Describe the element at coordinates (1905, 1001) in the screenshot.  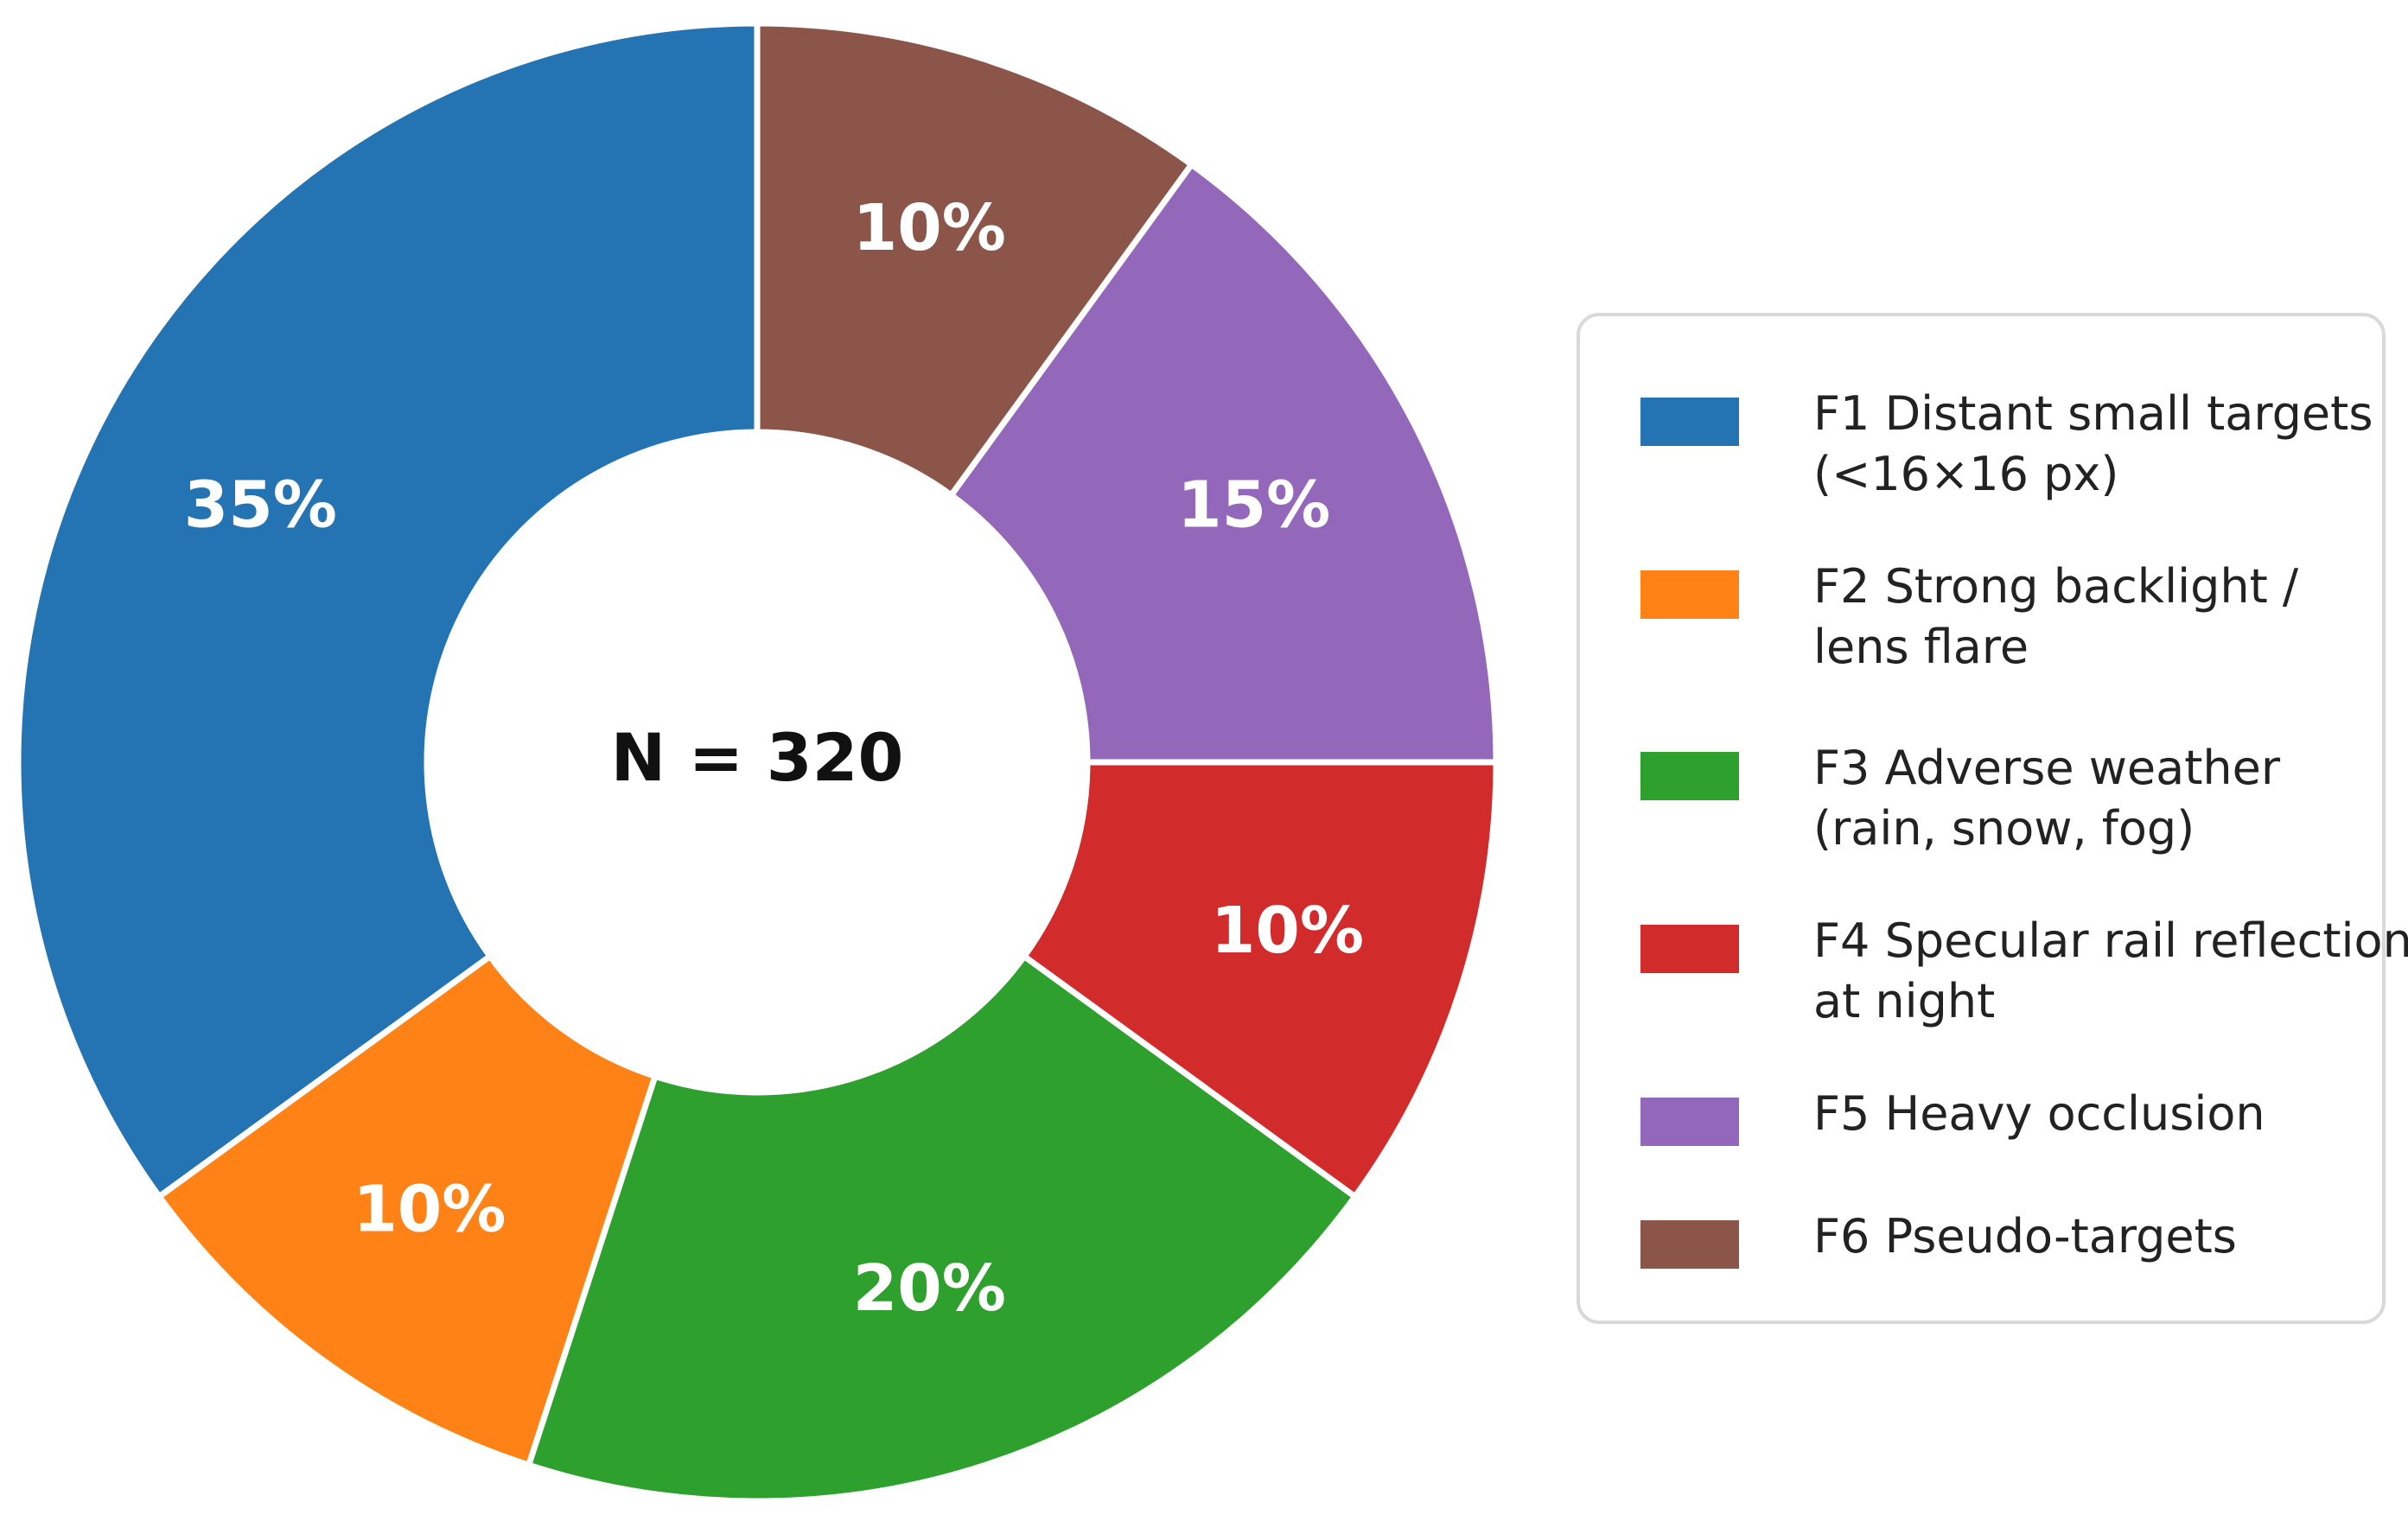
I see `legend-label-4-line-2: at night` at that location.